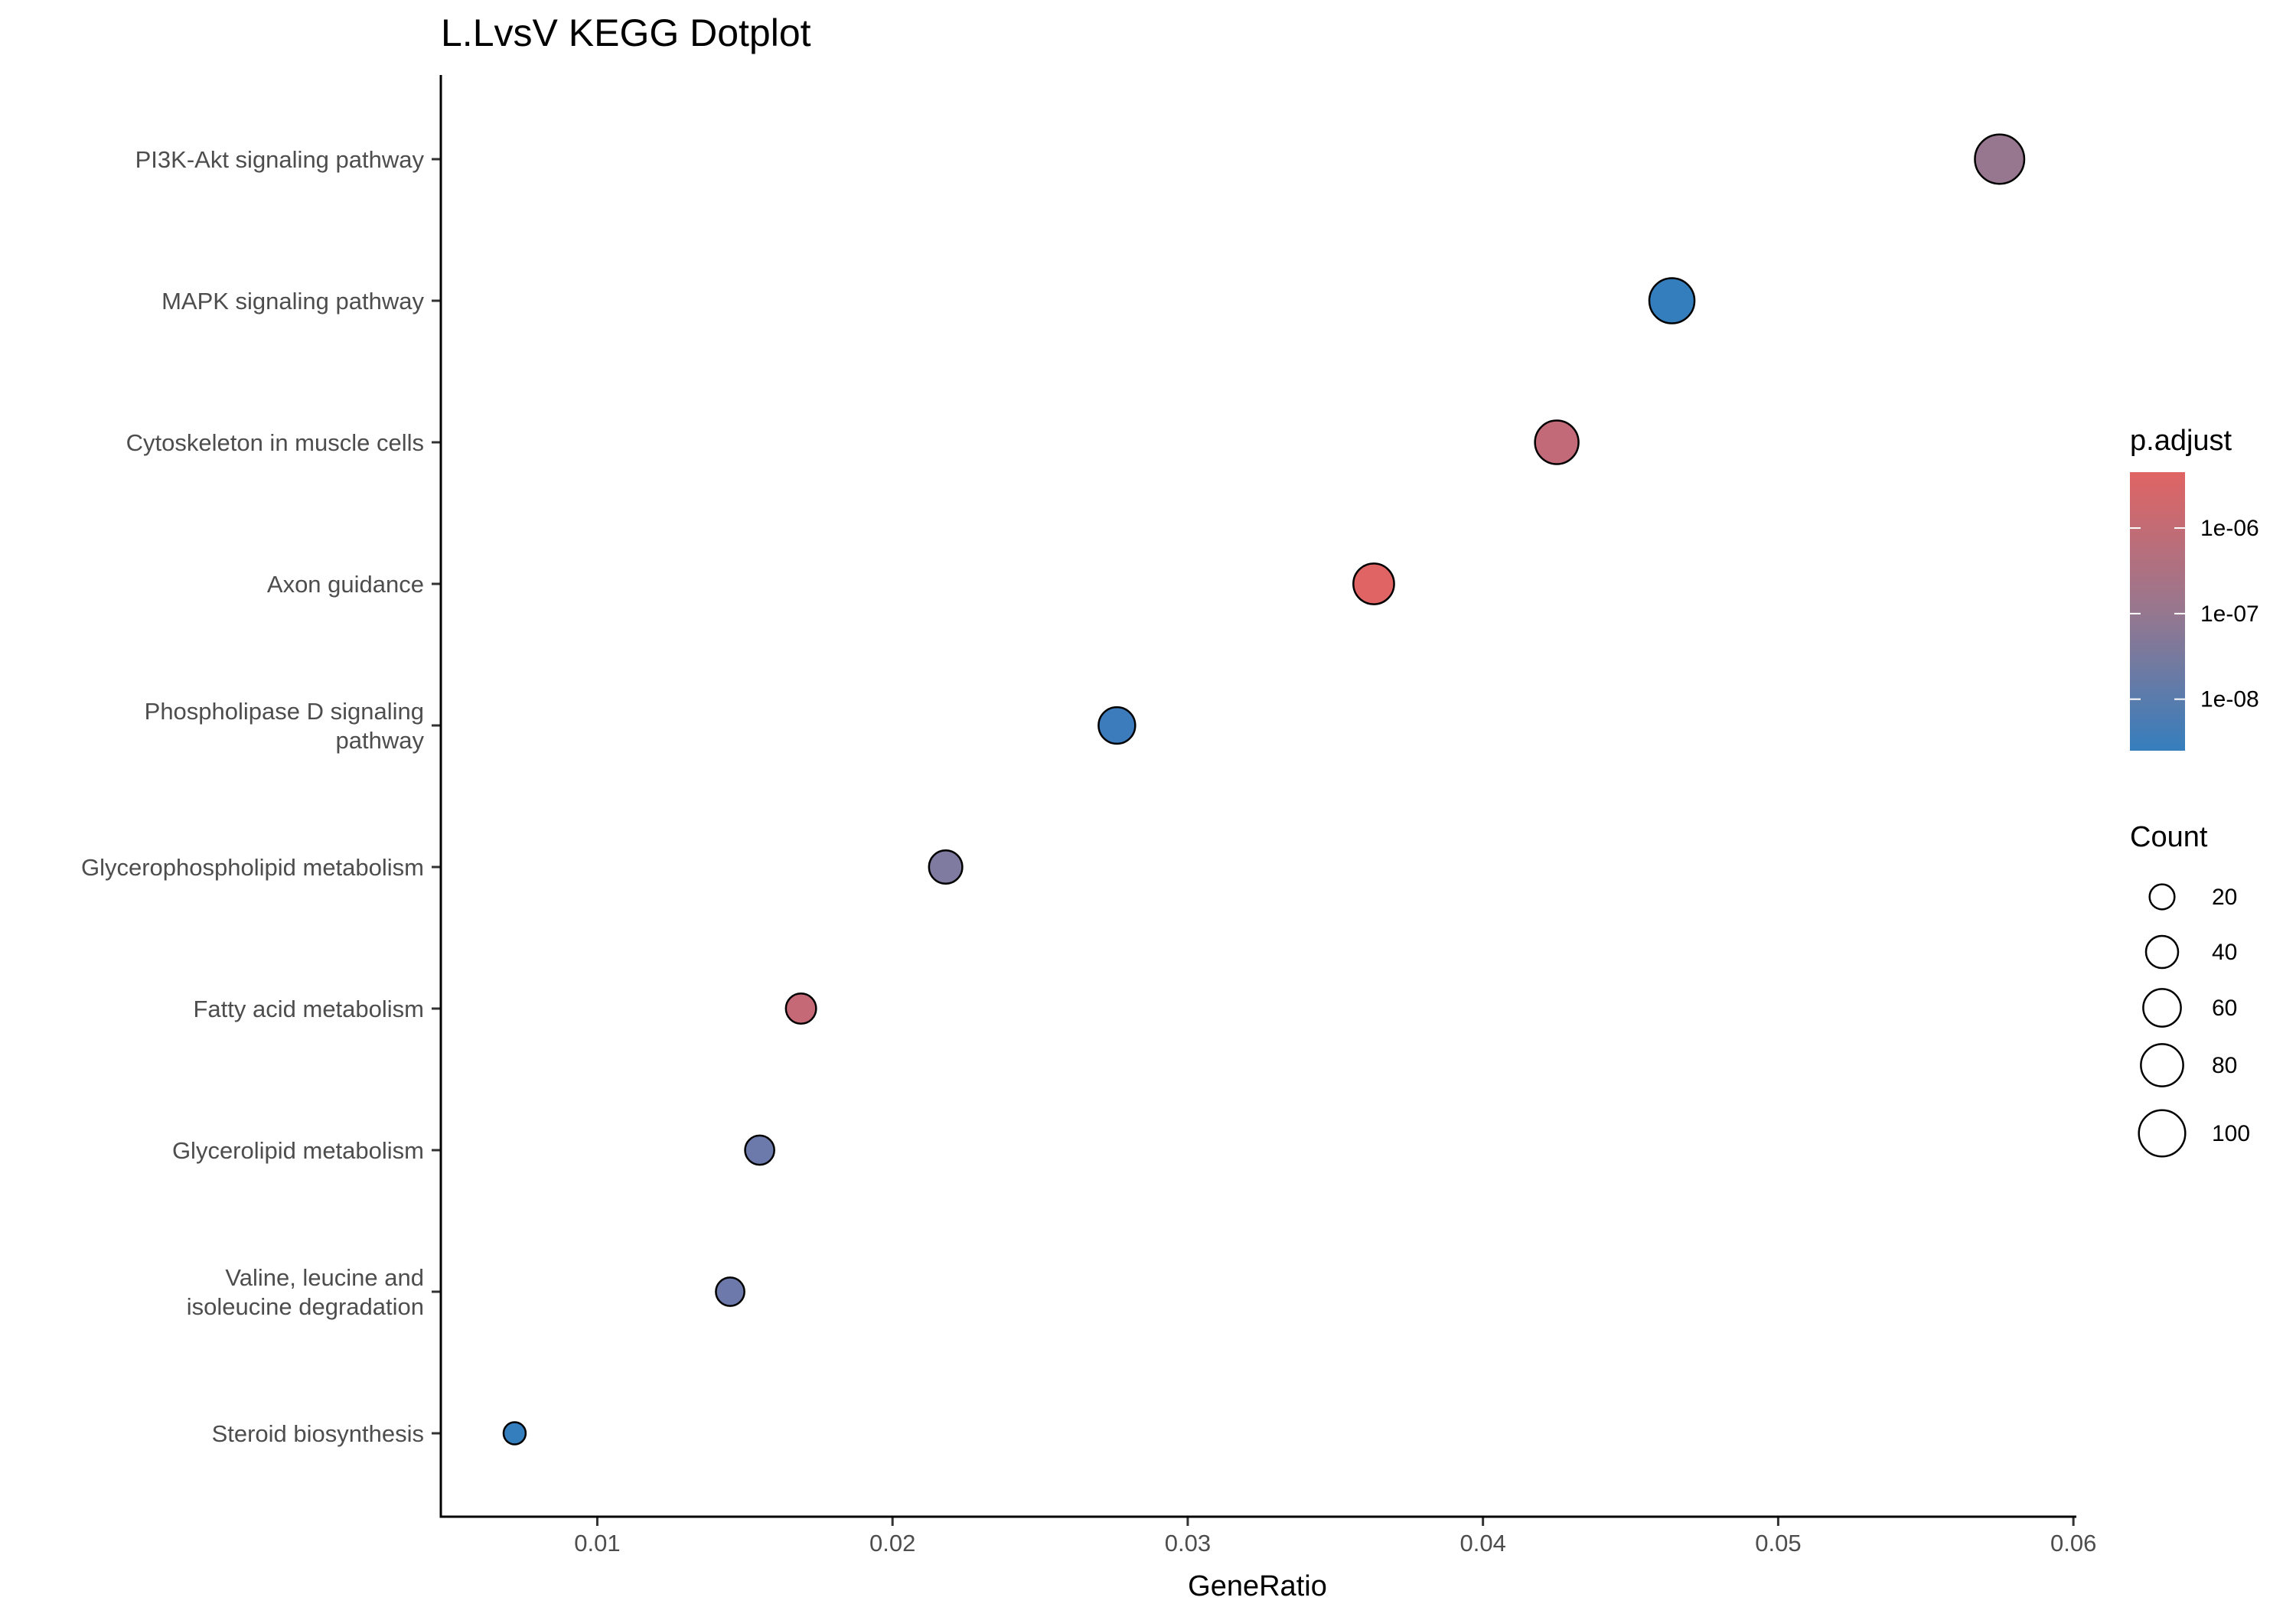  I want to click on legend-size-label: 80, so click(2224, 1065).